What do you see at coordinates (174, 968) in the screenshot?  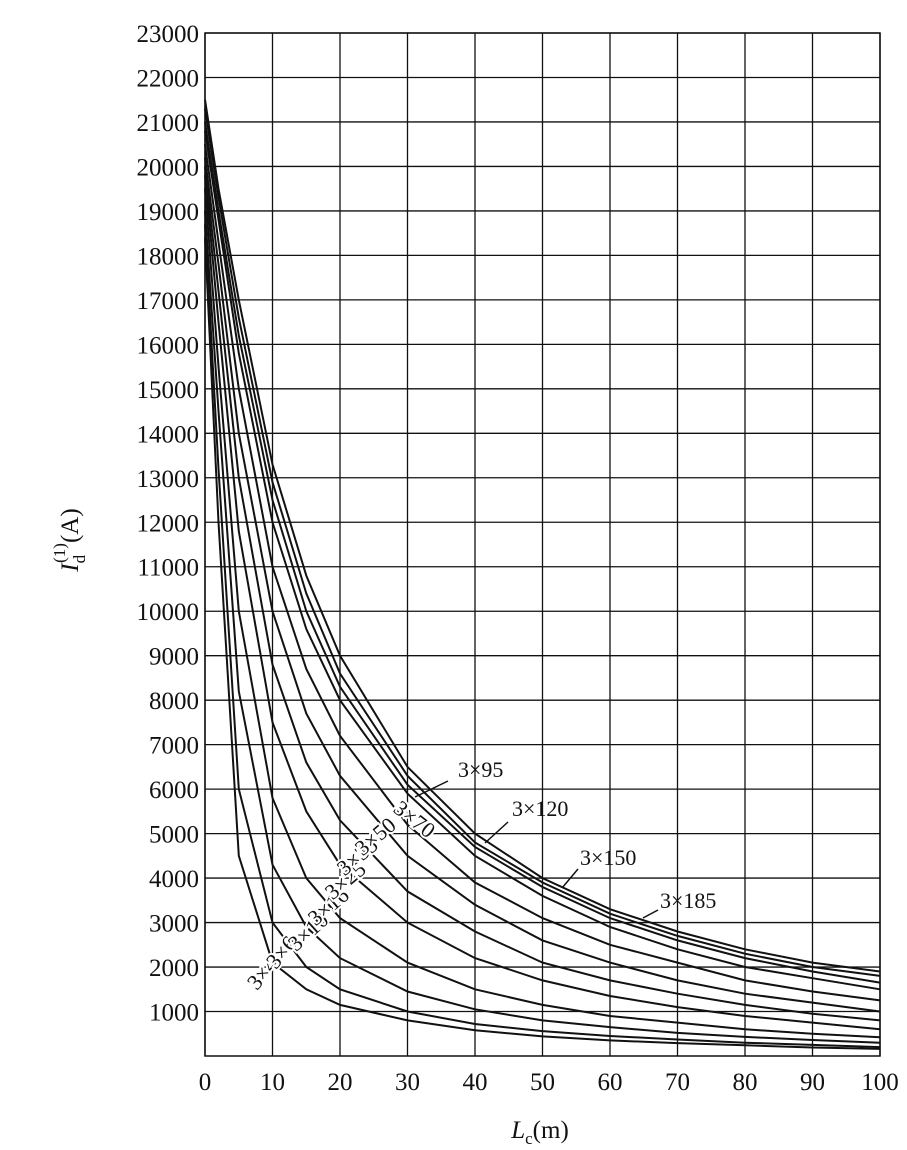 I see `y-tick-label: 2000` at bounding box center [174, 968].